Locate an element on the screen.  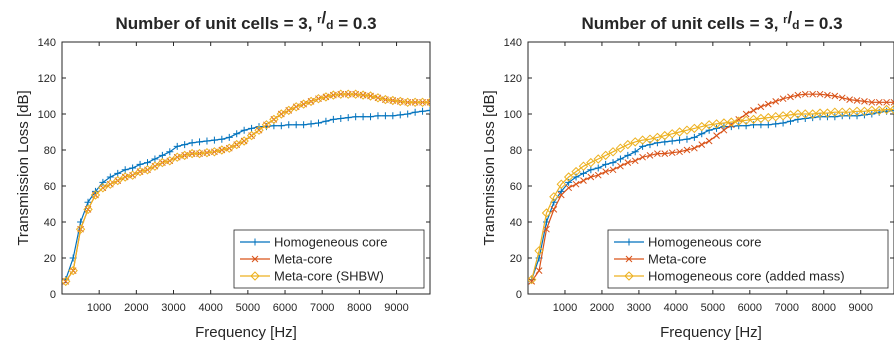
x-tick-label: 6000 is located at coordinates (285, 308).